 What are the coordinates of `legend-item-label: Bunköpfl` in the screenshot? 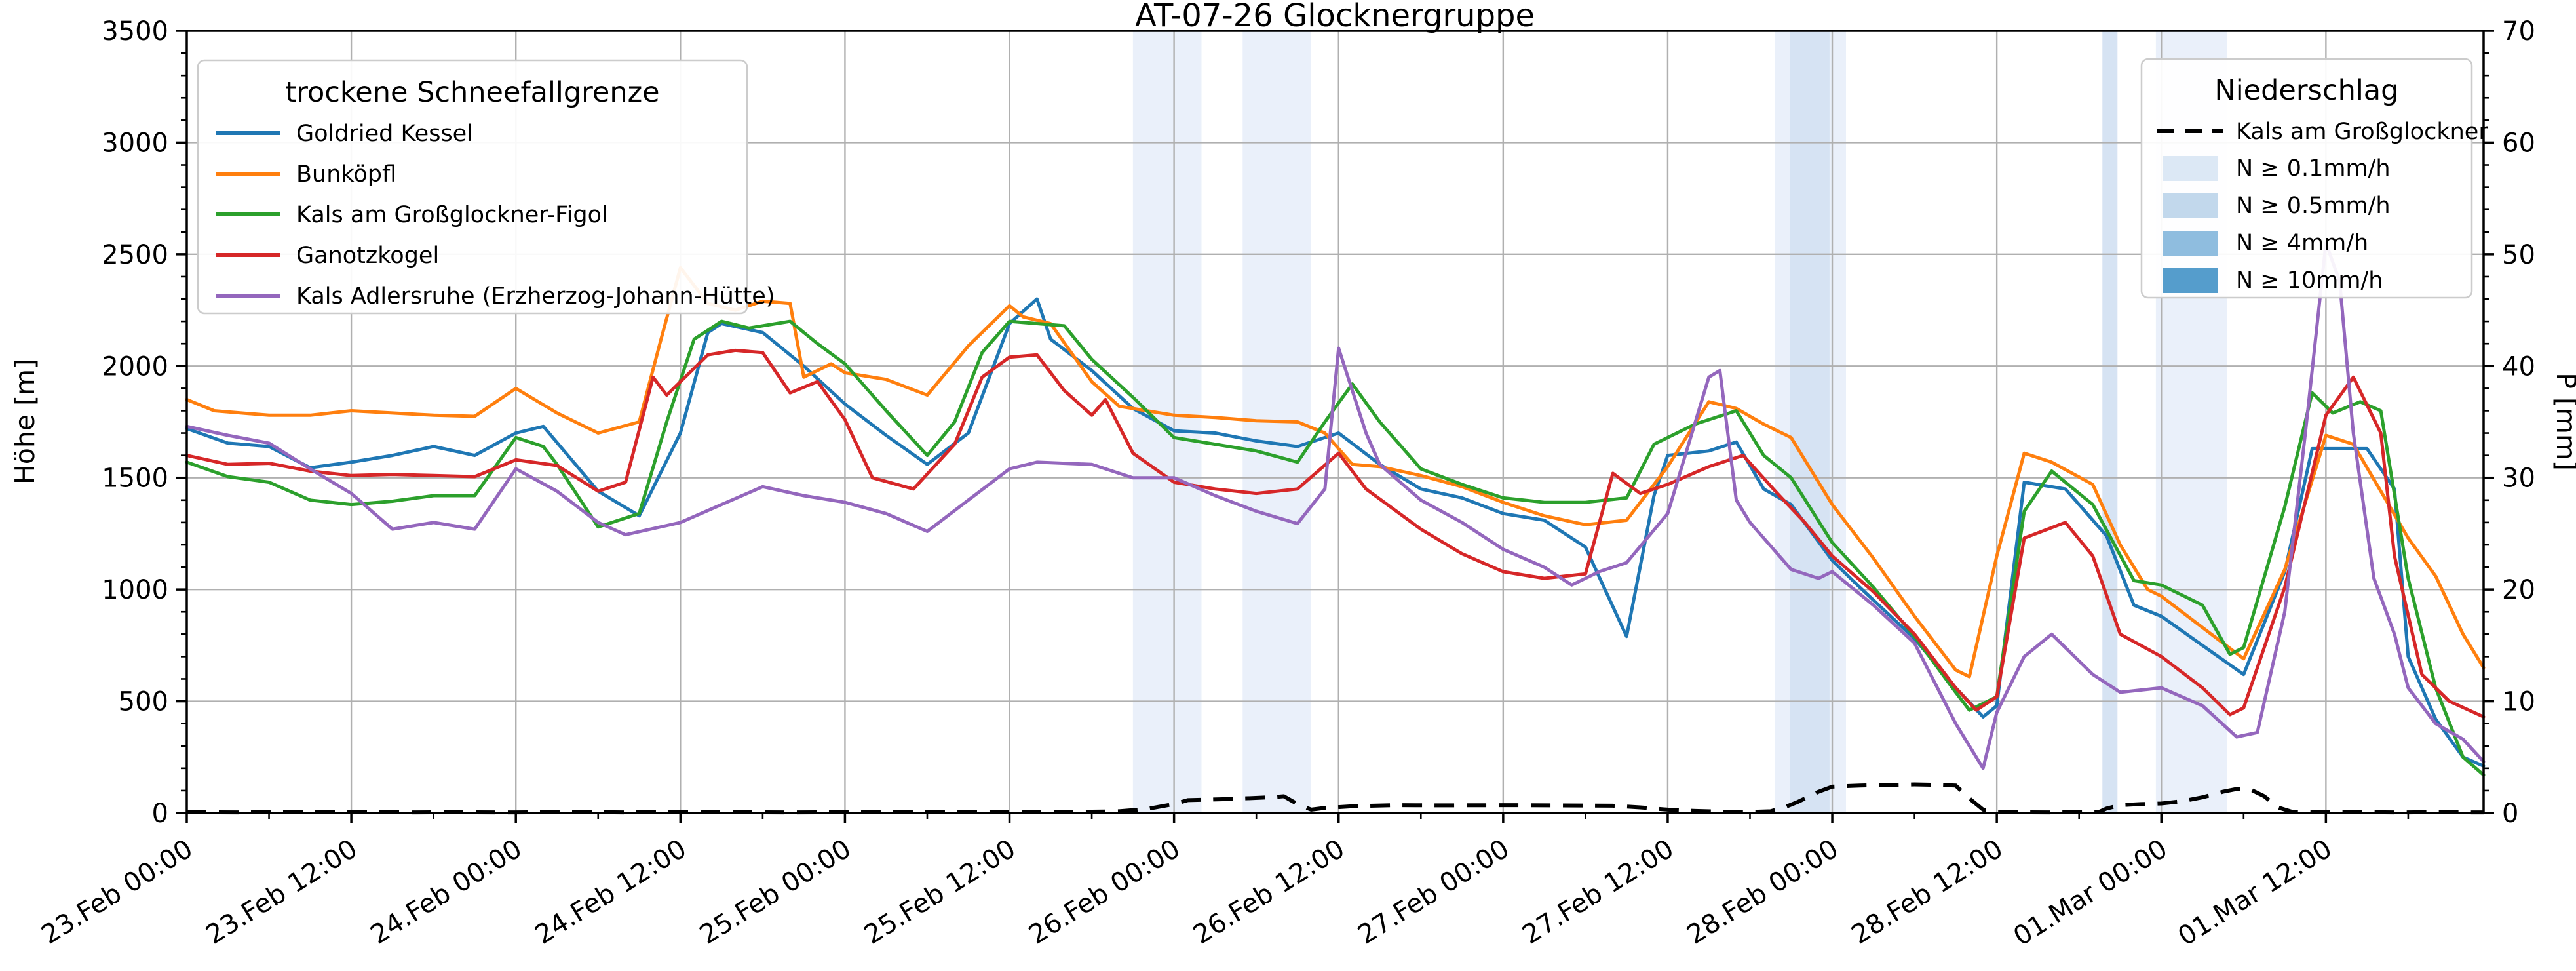 It's located at (346, 174).